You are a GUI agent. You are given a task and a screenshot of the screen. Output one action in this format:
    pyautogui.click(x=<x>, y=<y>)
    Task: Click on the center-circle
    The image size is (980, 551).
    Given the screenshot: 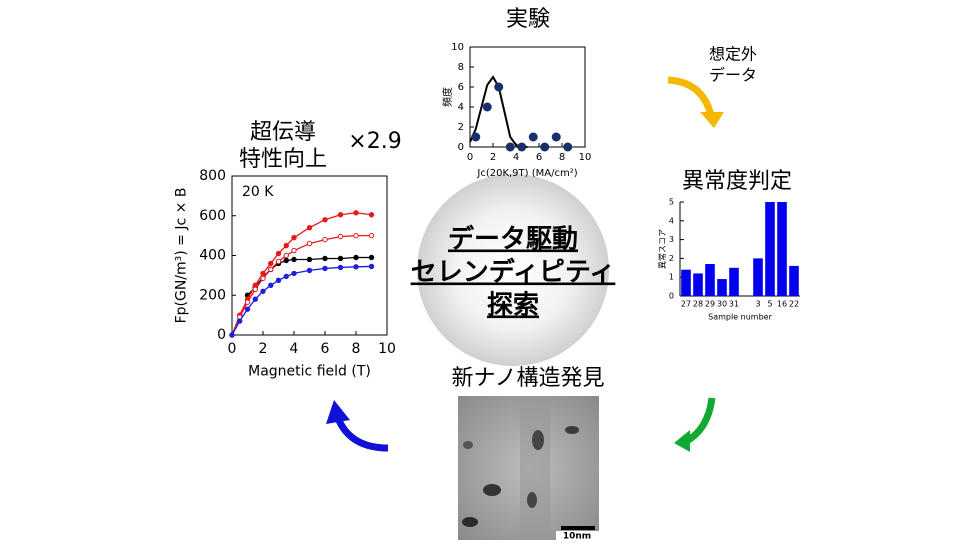 What is the action you would take?
    pyautogui.click(x=513, y=270)
    